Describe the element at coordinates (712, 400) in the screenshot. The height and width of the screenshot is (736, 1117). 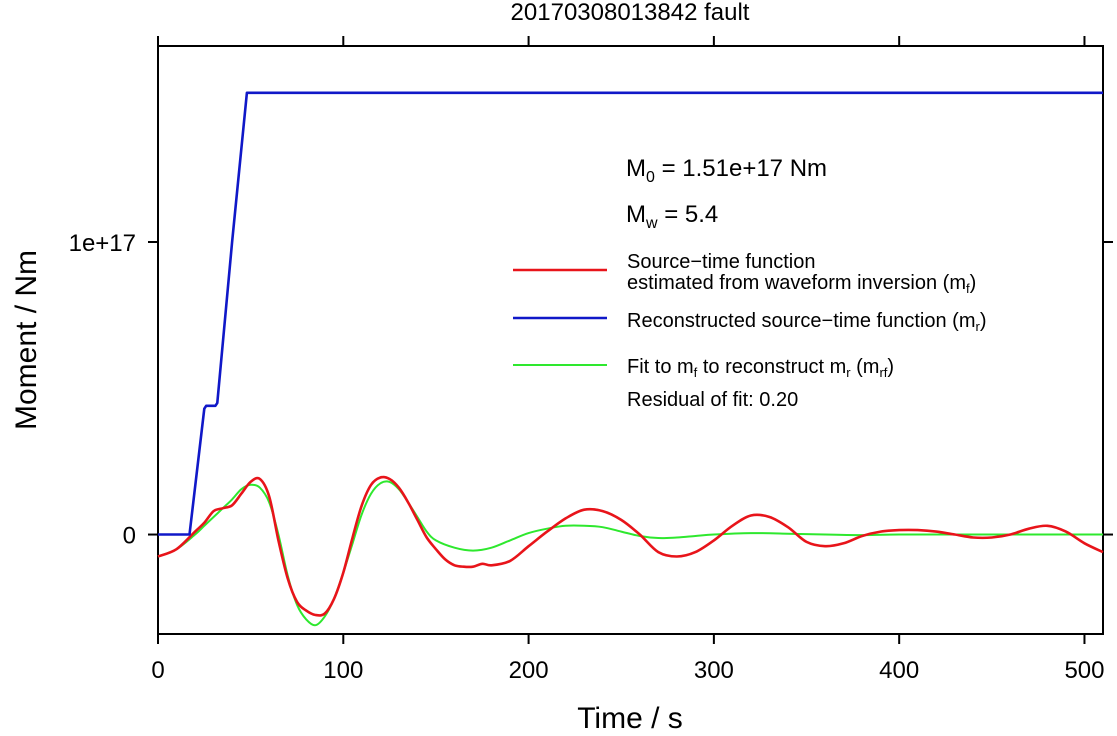
I see `residual-annotation: Residual of fit: 0.20` at that location.